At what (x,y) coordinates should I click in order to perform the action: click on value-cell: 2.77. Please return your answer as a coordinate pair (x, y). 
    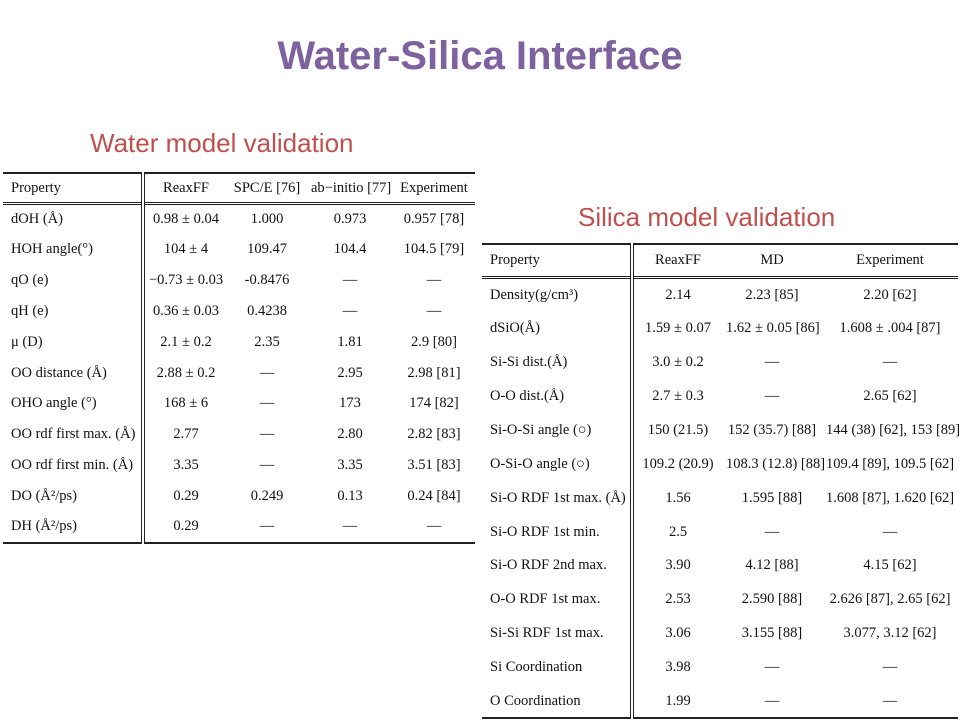
    Looking at the image, I should click on (186, 434).